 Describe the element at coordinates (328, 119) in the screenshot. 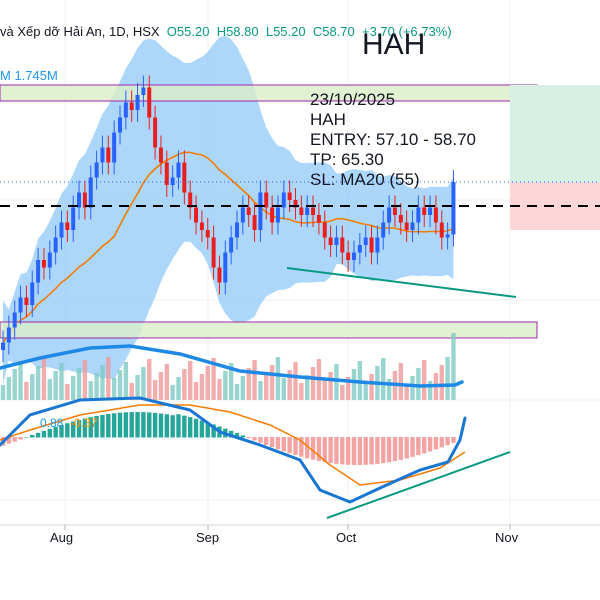

I see `note-symbol: HAH` at that location.